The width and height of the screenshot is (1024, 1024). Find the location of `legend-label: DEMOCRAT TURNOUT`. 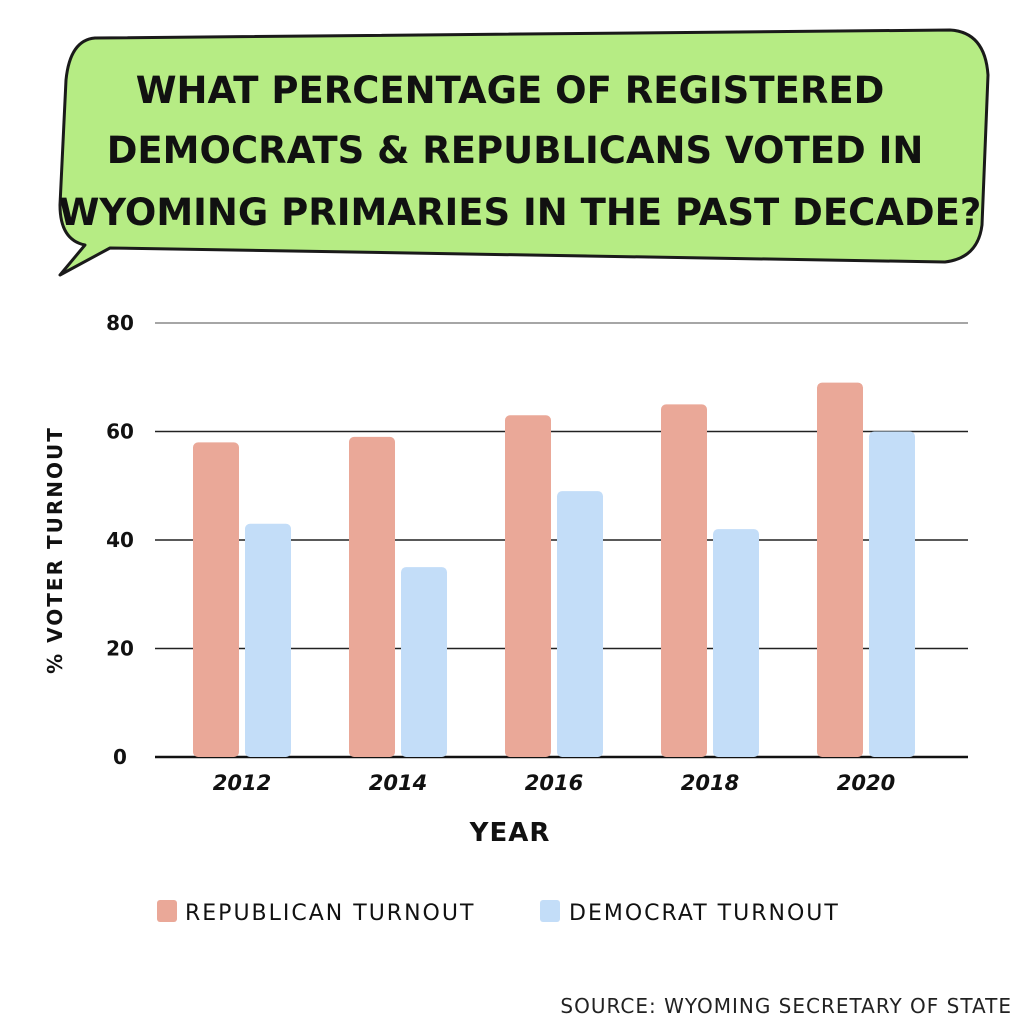

legend-label: DEMOCRAT TURNOUT is located at coordinates (704, 913).